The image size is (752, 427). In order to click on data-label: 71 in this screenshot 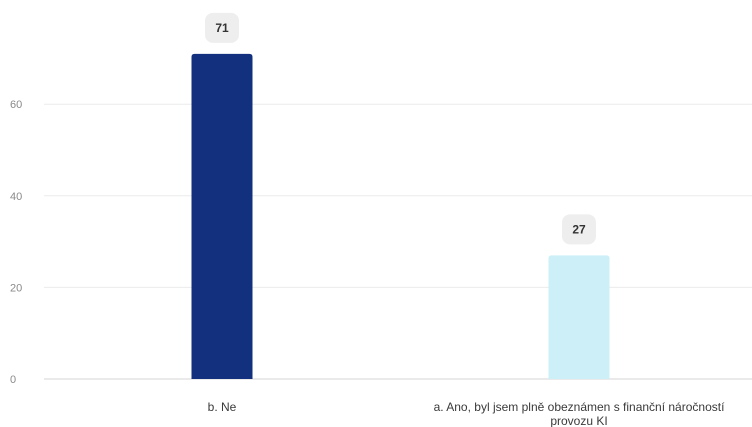, I will do `click(222, 28)`.